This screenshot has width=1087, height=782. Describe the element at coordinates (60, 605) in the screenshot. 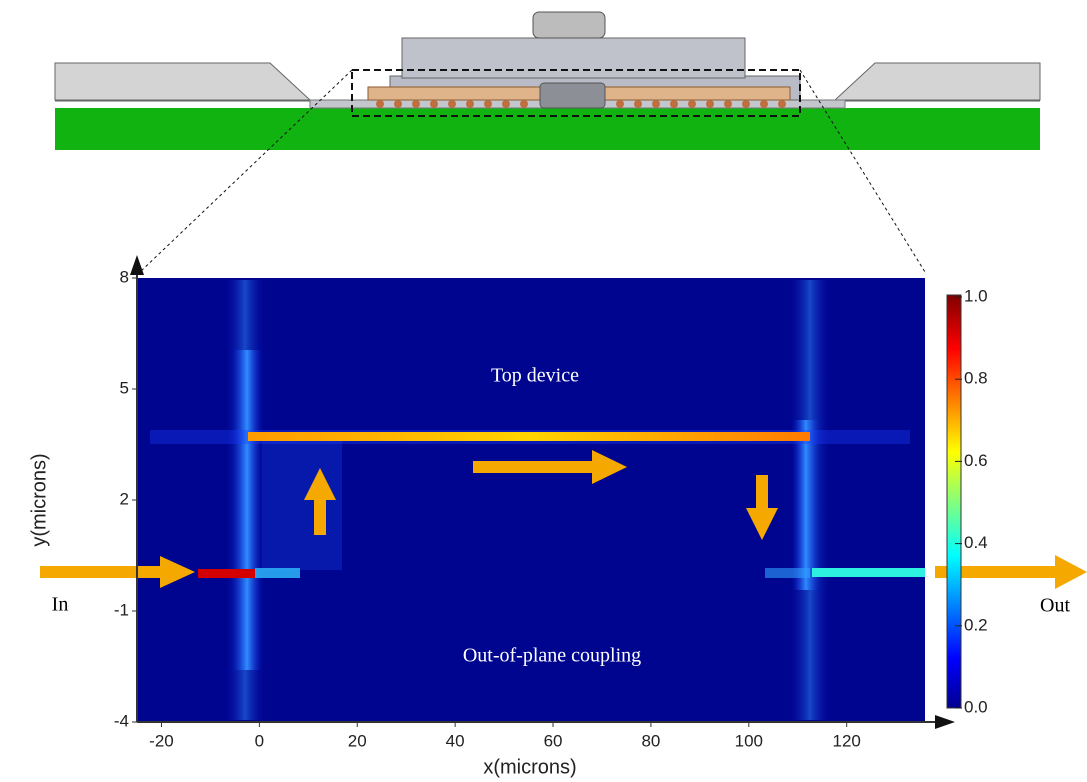

I see `annotation: In` at that location.